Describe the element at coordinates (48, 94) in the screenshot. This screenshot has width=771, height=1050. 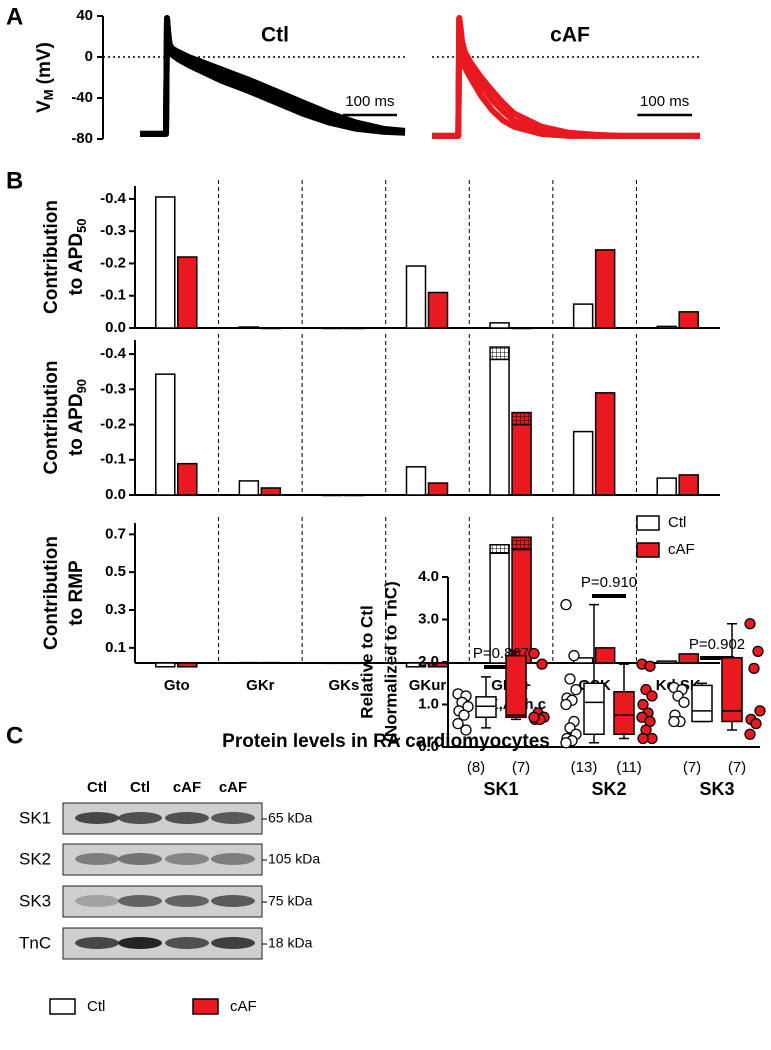
I see `y-label-sub: M` at that location.